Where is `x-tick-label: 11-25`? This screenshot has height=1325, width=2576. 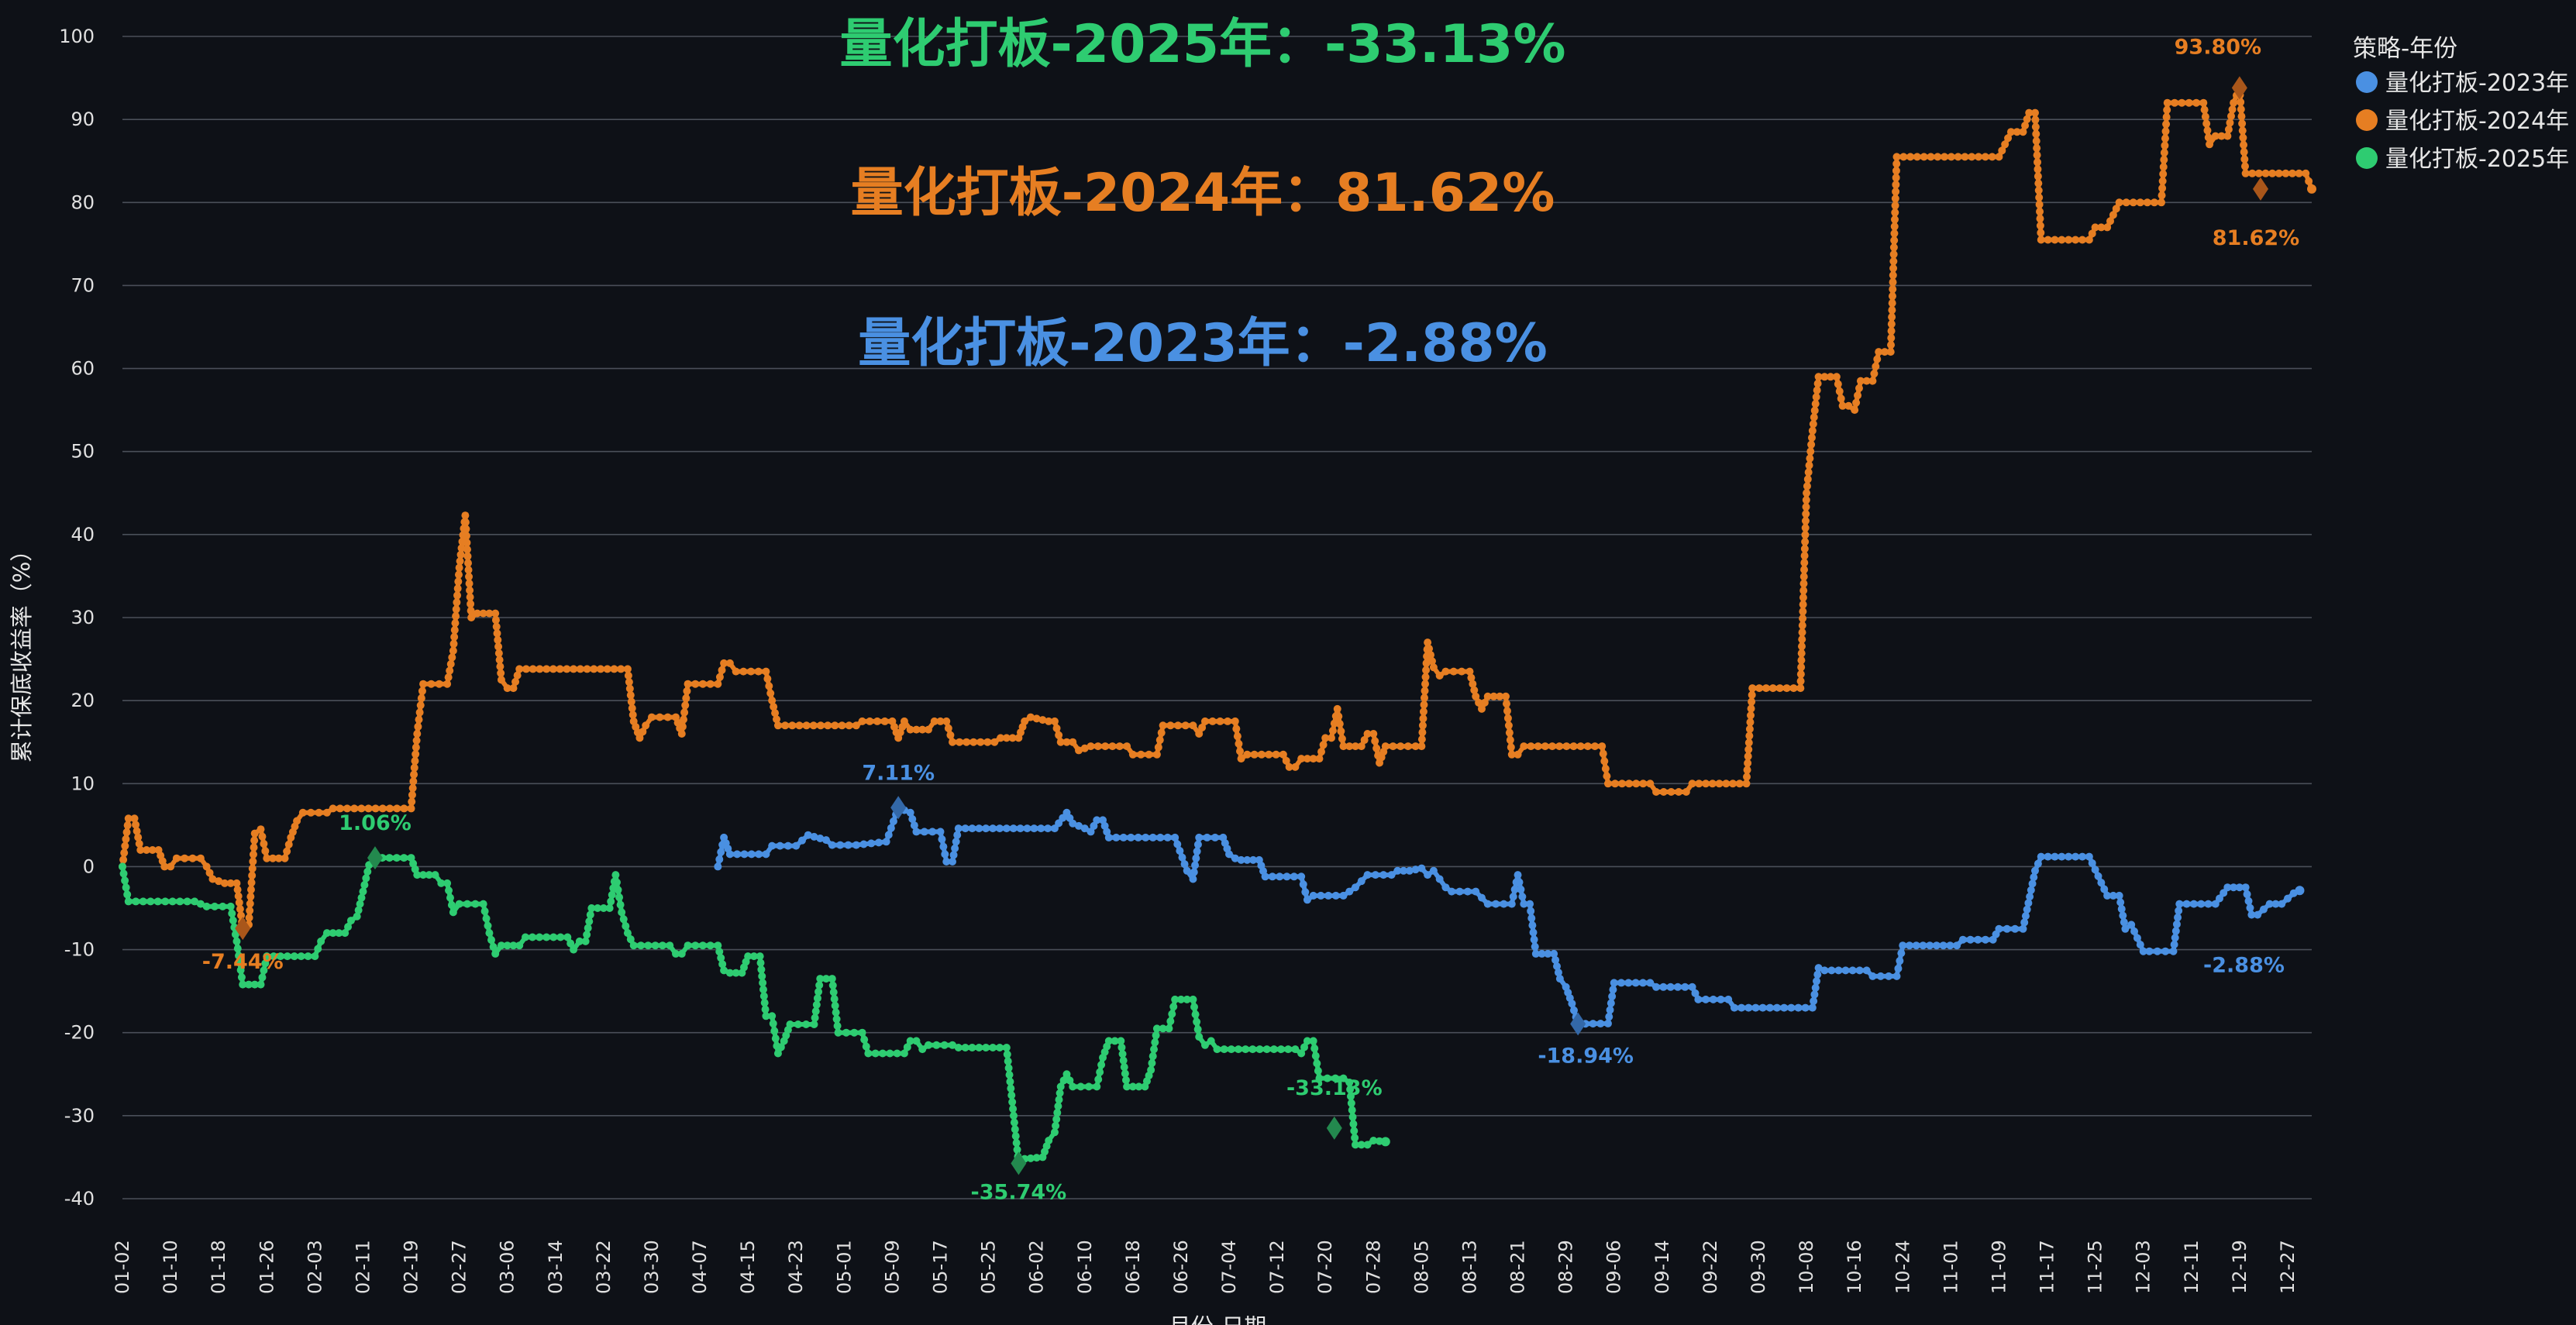 x-tick-label: 11-25 is located at coordinates (2095, 1267).